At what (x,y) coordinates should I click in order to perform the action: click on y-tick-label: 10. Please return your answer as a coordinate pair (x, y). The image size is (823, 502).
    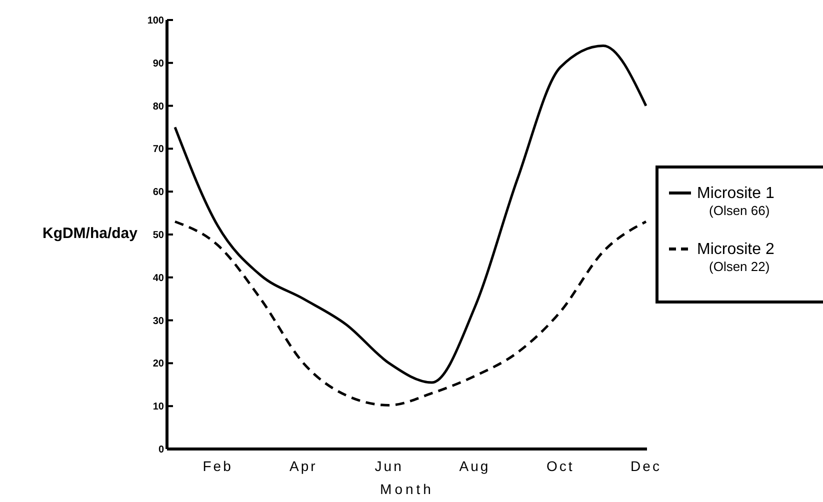
    Looking at the image, I should click on (158, 407).